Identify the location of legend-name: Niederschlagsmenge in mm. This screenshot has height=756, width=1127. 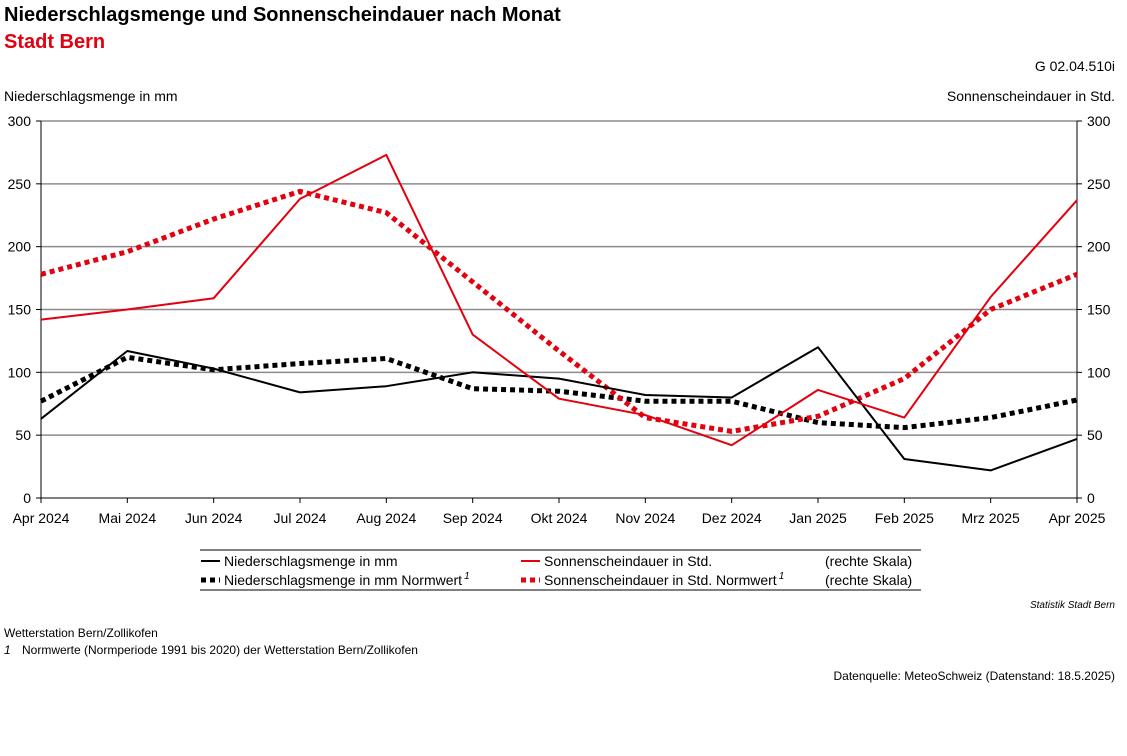
(311, 561).